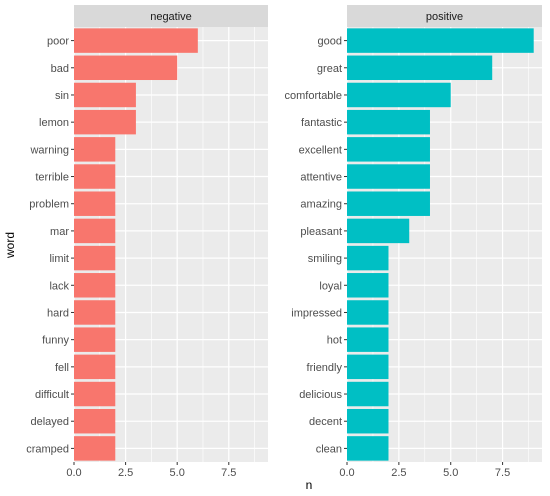 The height and width of the screenshot is (496, 550). Describe the element at coordinates (62, 368) in the screenshot. I see `y-tick-label: fell` at that location.